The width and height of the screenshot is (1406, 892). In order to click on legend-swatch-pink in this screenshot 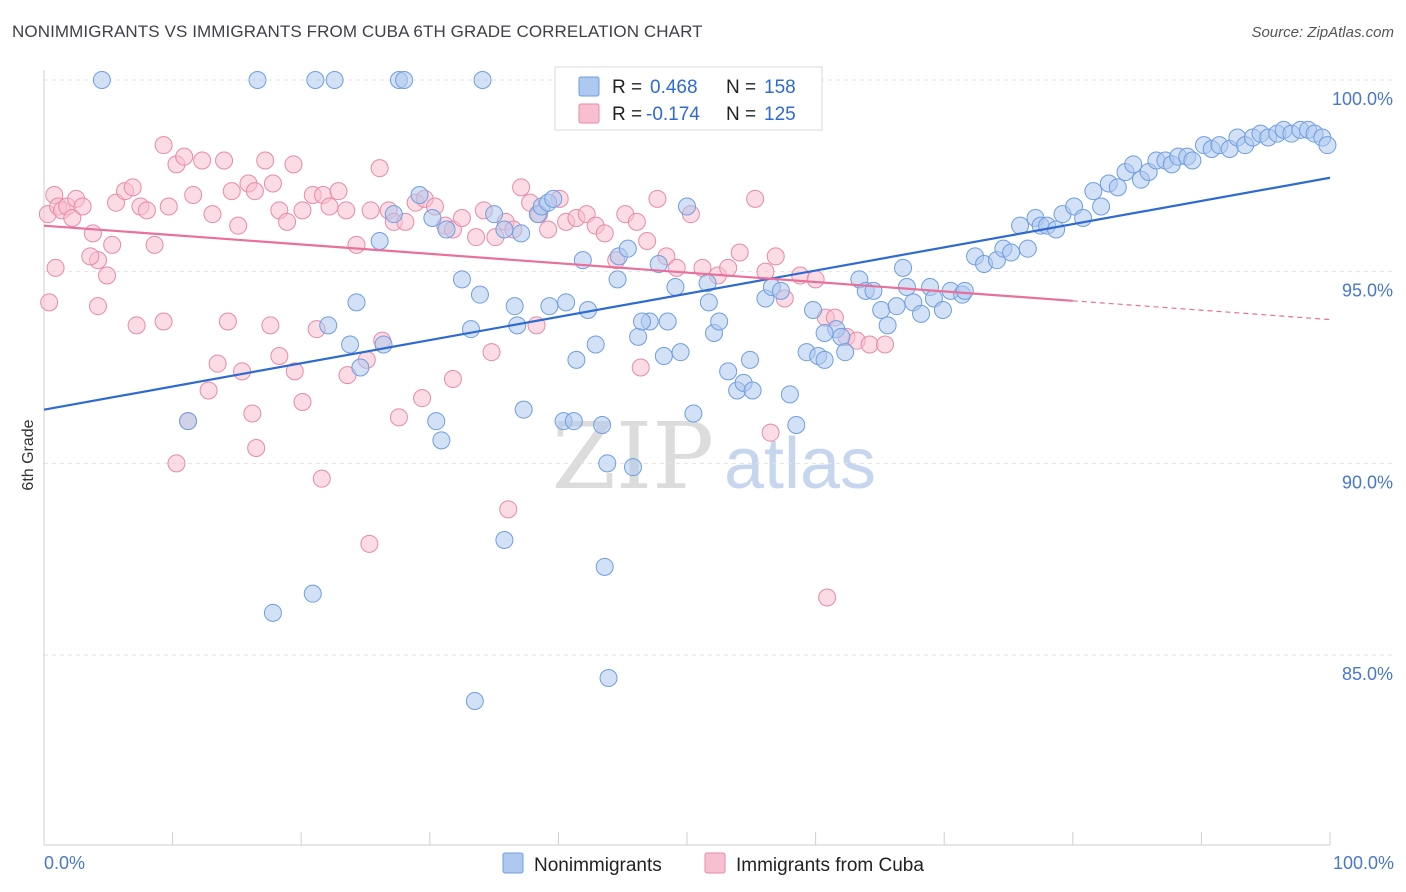, I will do `click(589, 113)`.